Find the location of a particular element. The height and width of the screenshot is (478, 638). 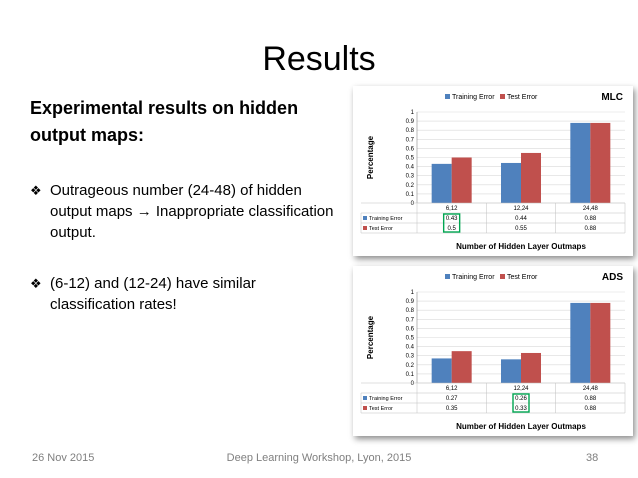

table-value: 0.33 is located at coordinates (521, 409).